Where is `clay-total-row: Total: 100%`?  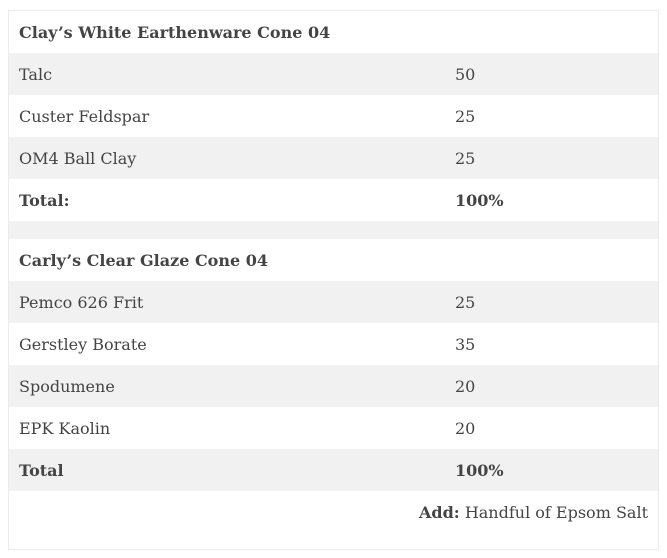 clay-total-row: Total: 100% is located at coordinates (333, 200).